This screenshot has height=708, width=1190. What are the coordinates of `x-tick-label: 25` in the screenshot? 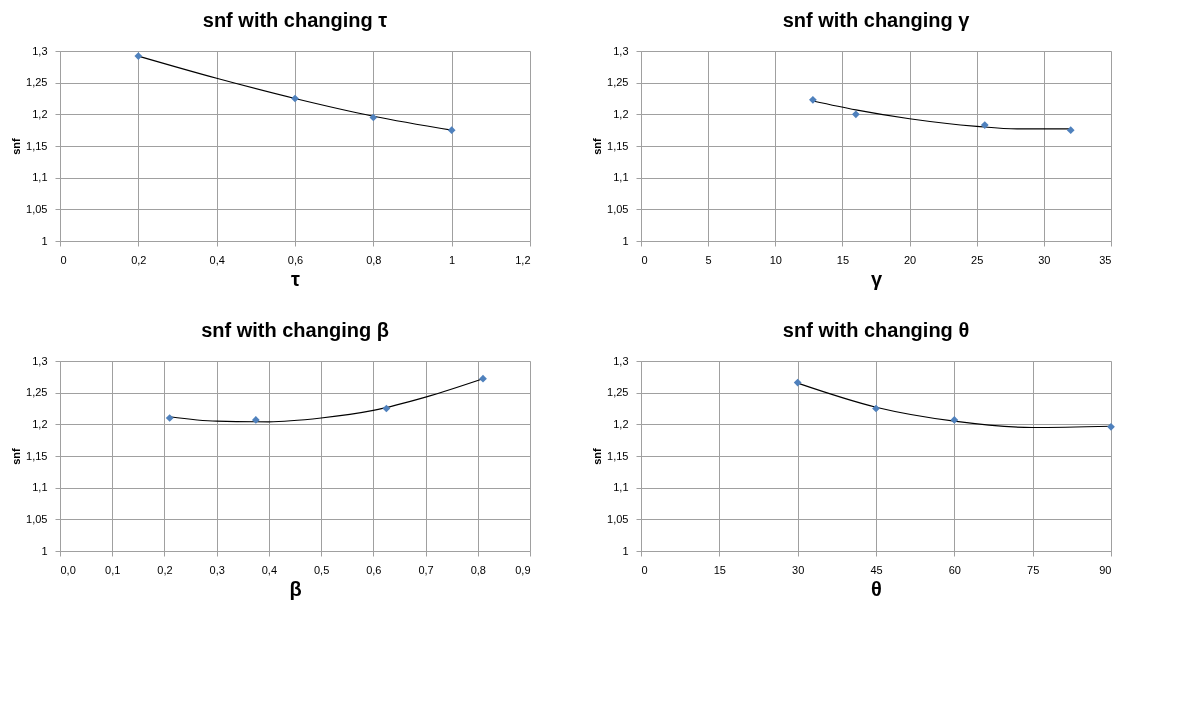 It's located at (977, 259).